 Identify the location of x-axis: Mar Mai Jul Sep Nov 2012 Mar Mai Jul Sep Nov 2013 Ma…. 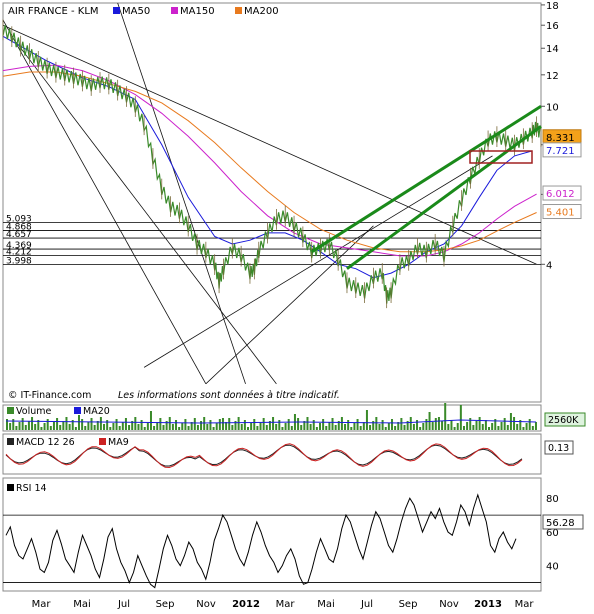
(283, 604).